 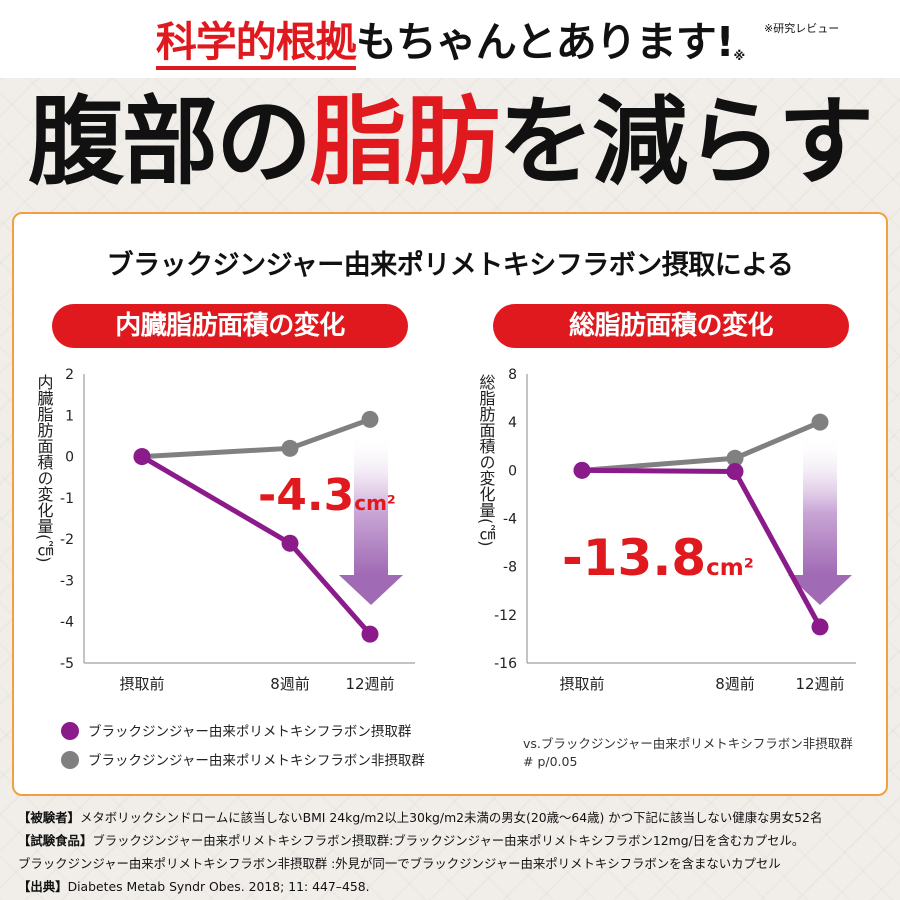 I want to click on headline-rest: もちゃんとあります!, so click(x=545, y=42).